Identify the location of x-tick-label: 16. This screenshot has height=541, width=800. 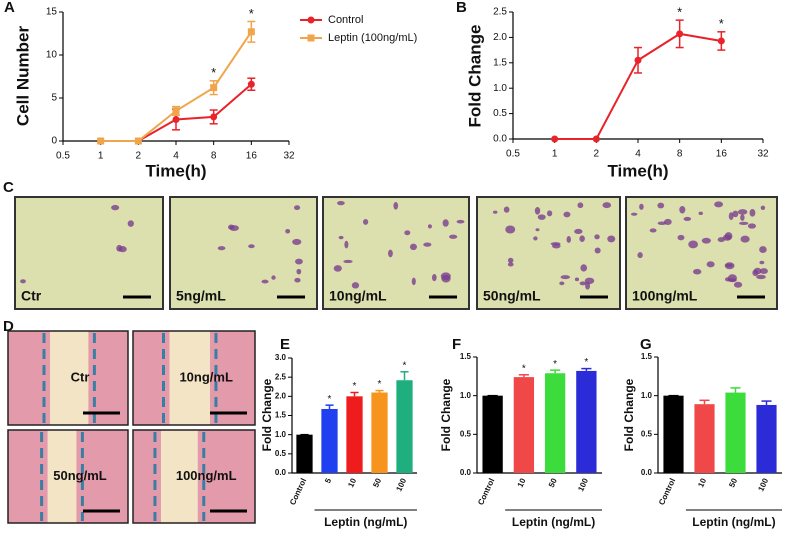
(252, 156).